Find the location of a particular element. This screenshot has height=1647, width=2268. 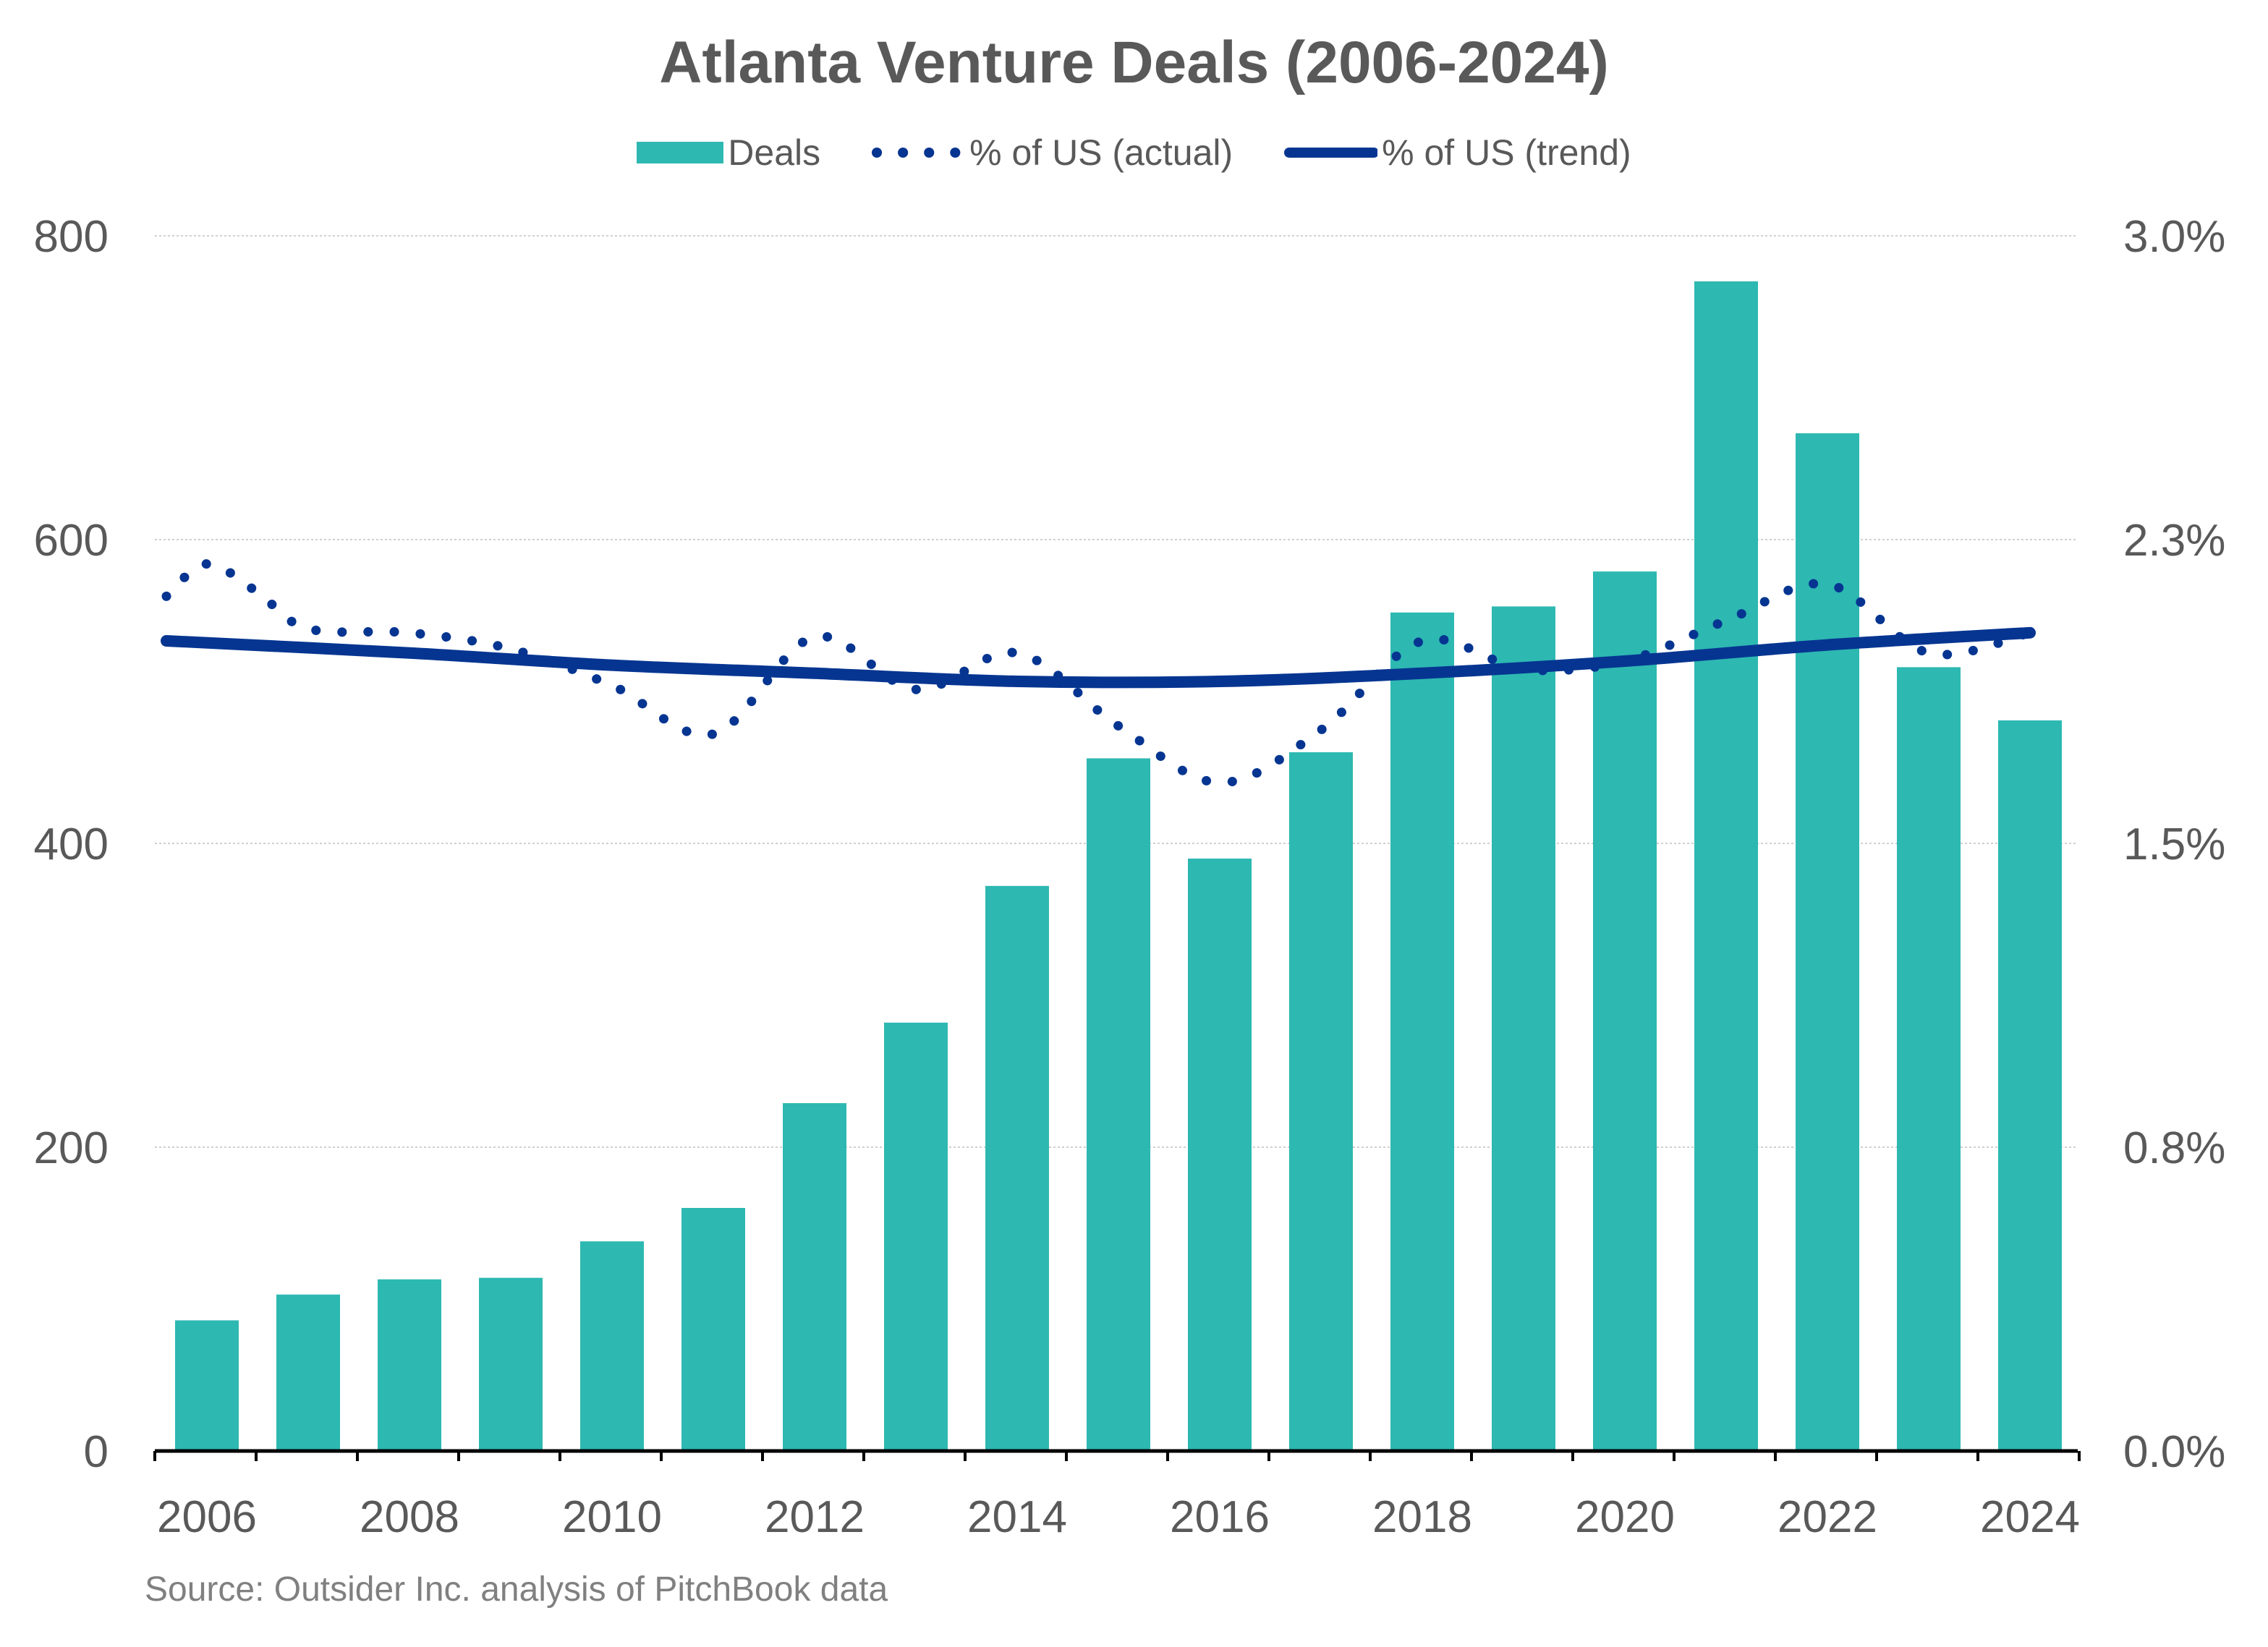

bar-2016 is located at coordinates (1220, 1155).